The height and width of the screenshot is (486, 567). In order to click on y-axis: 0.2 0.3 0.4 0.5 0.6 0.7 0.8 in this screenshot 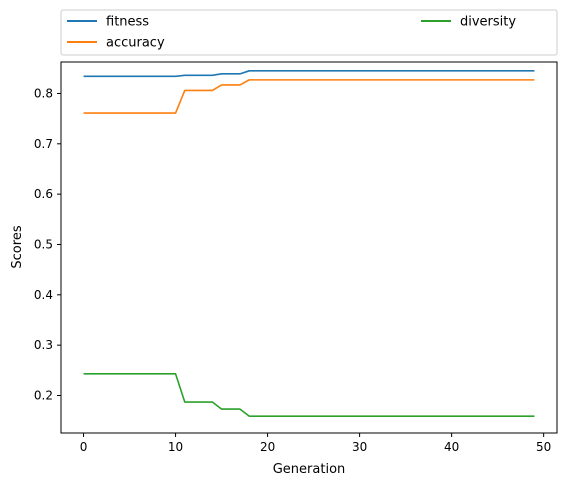, I will do `click(47, 244)`.